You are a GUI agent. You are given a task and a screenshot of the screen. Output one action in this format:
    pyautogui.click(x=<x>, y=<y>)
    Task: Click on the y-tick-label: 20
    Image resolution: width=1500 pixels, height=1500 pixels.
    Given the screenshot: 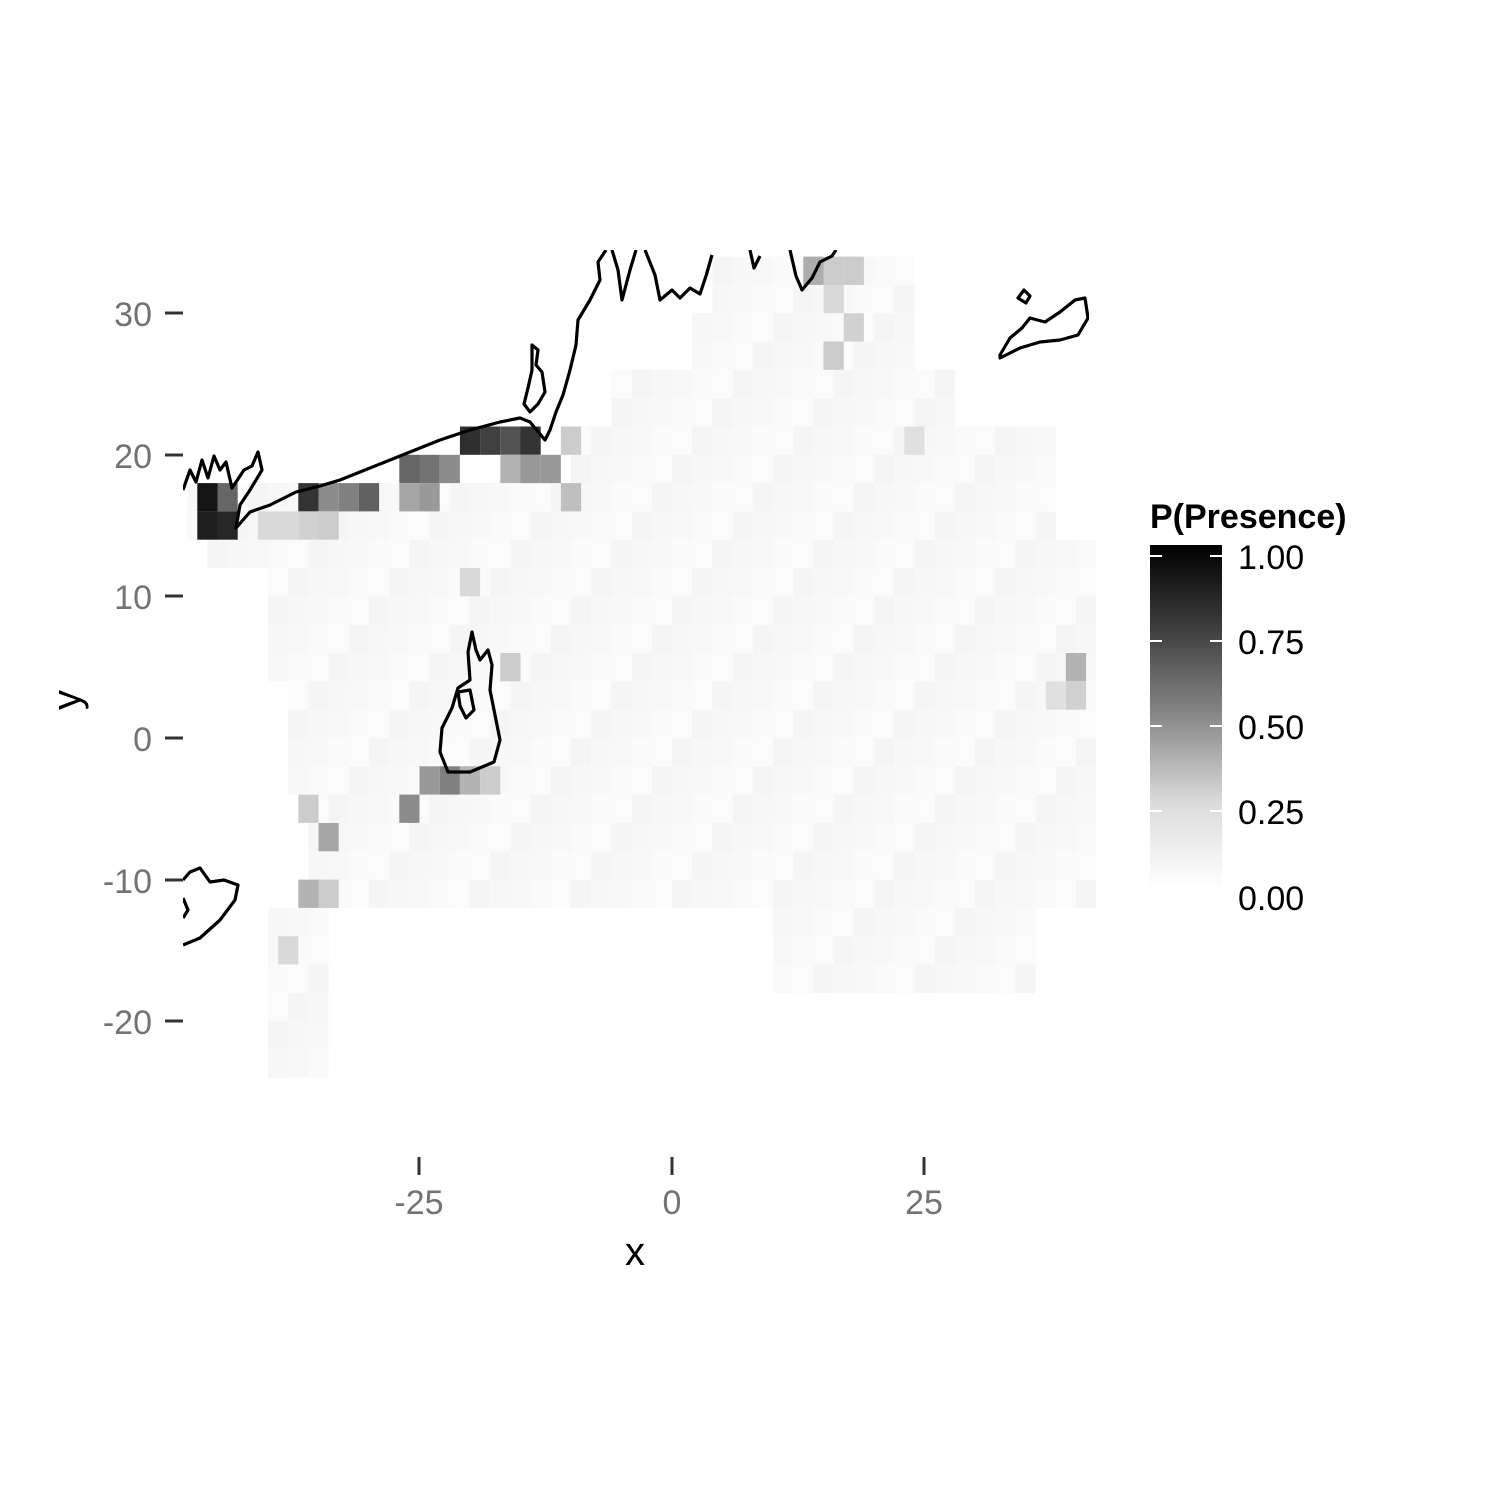 What is the action you would take?
    pyautogui.click(x=133, y=457)
    